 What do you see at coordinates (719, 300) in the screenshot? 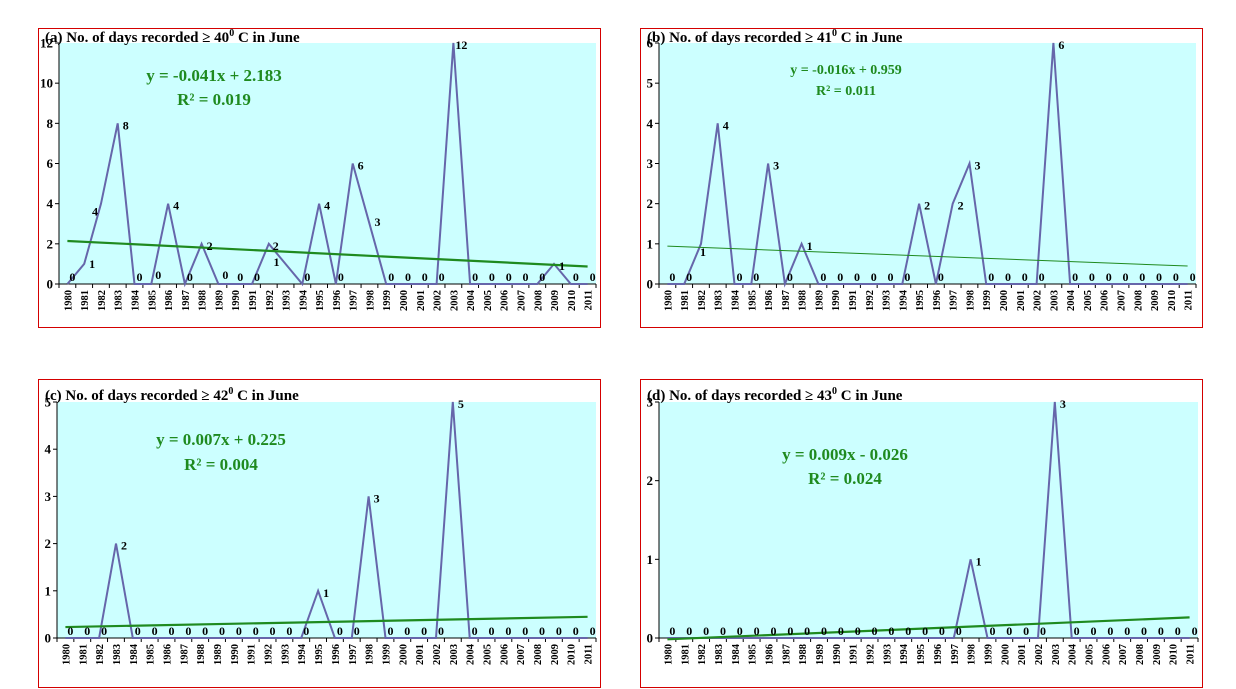
I see `x-tick-label: 1983` at bounding box center [719, 300].